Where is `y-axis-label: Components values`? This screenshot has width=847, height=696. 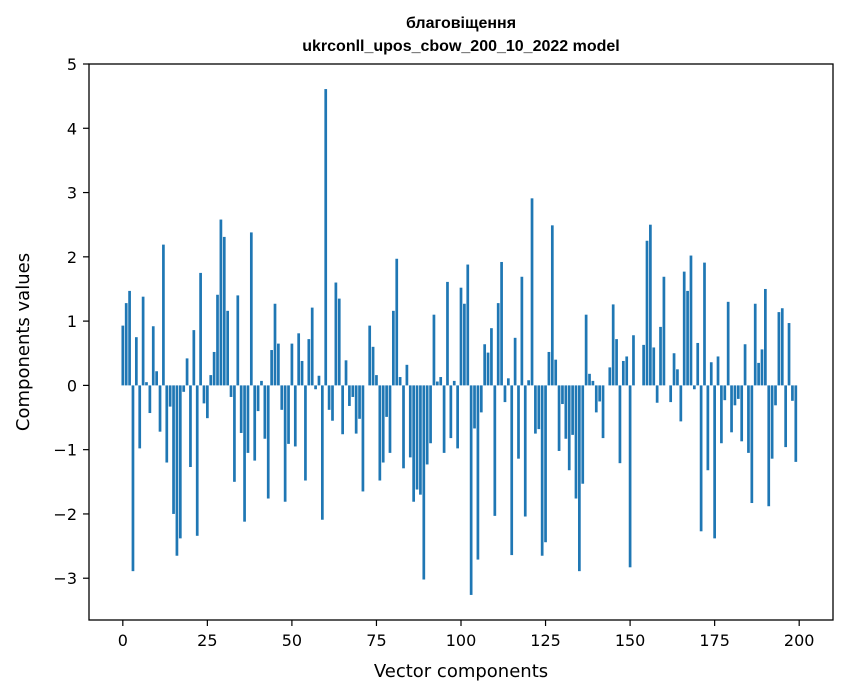
y-axis-label: Components values is located at coordinates (23, 342).